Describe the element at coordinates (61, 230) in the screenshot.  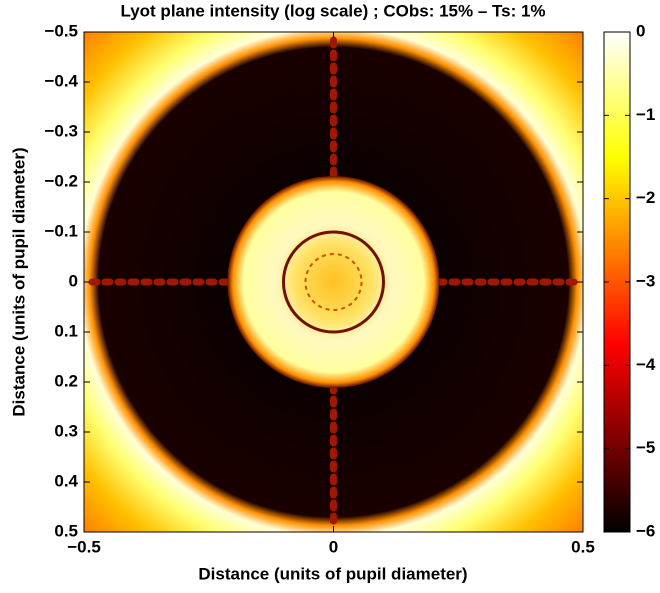
I see `y-tick-label: −0.1` at that location.